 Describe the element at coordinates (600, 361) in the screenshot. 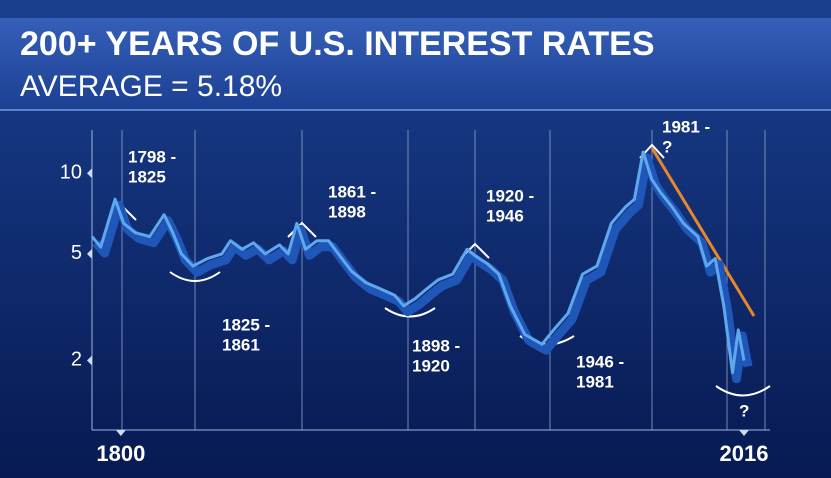

I see `period-label: 1946 -` at that location.